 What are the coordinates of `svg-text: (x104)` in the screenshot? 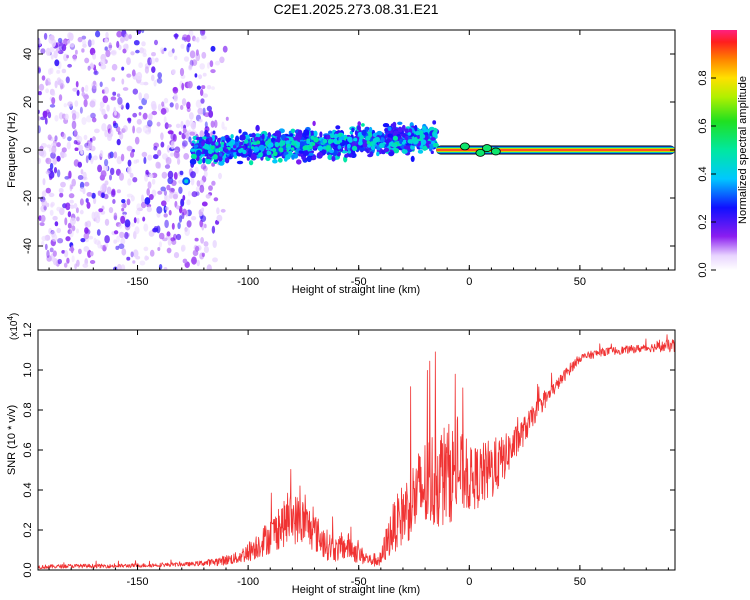 It's located at (13, 326).